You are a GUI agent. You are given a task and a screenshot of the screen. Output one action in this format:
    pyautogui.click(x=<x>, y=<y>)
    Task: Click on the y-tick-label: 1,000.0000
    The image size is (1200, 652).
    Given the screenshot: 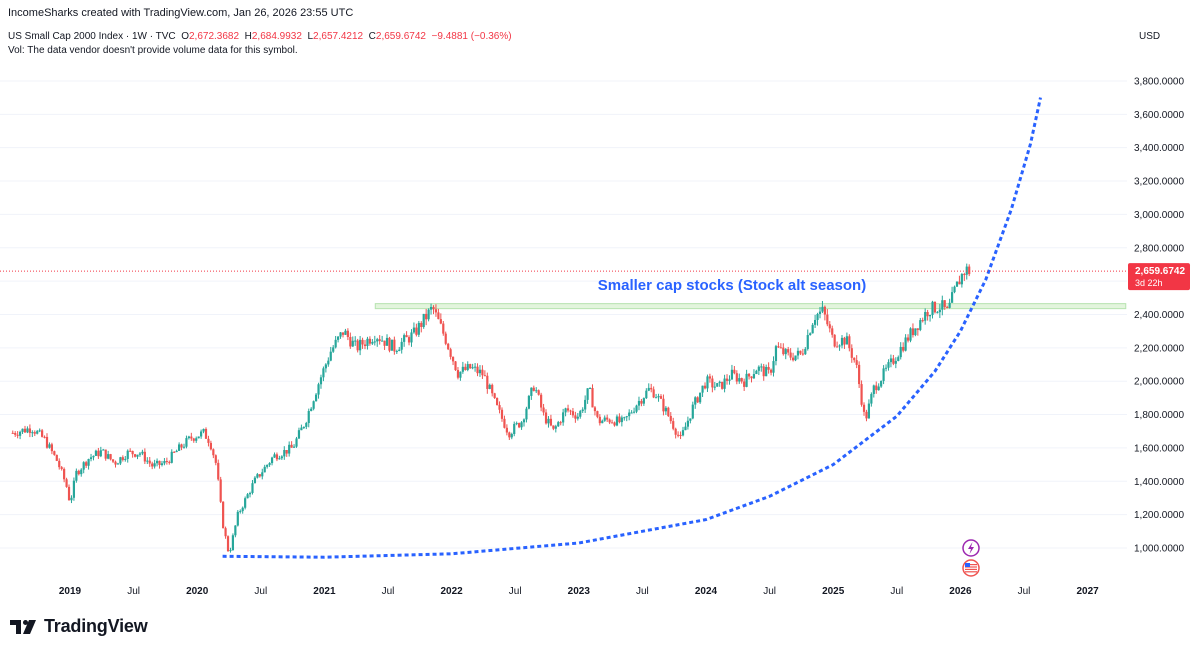 What is the action you would take?
    pyautogui.click(x=1159, y=549)
    